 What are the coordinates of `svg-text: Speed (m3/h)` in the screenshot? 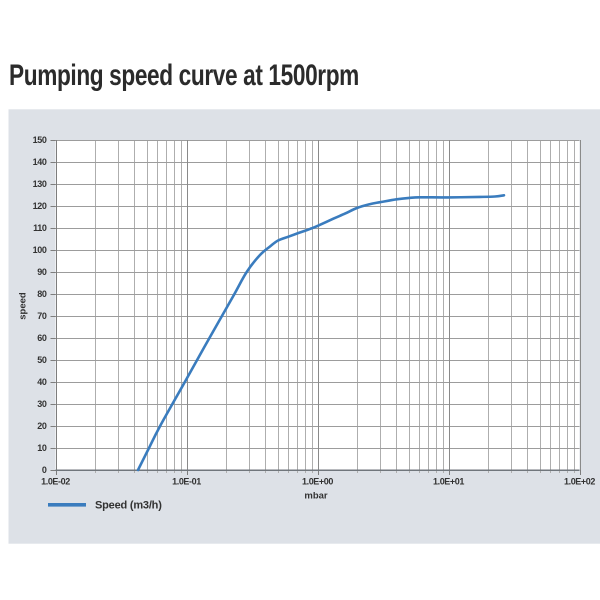 It's located at (128, 506).